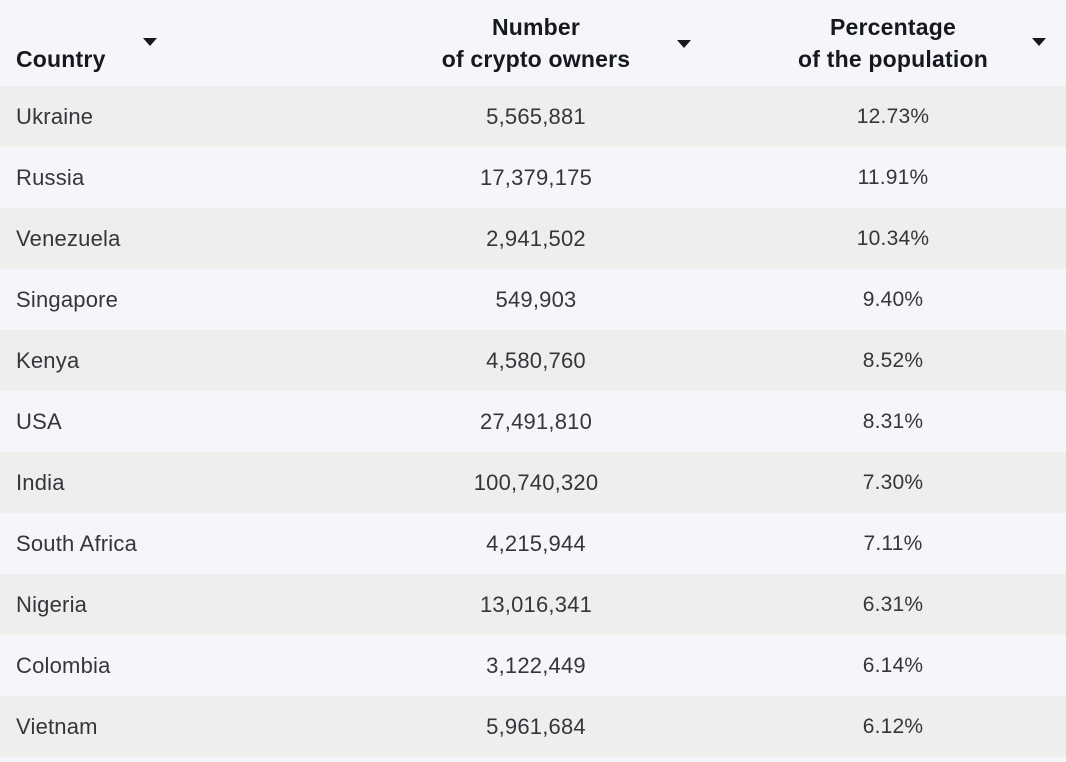 This screenshot has width=1066, height=762. I want to click on country-cell: Kenya, so click(48, 360).